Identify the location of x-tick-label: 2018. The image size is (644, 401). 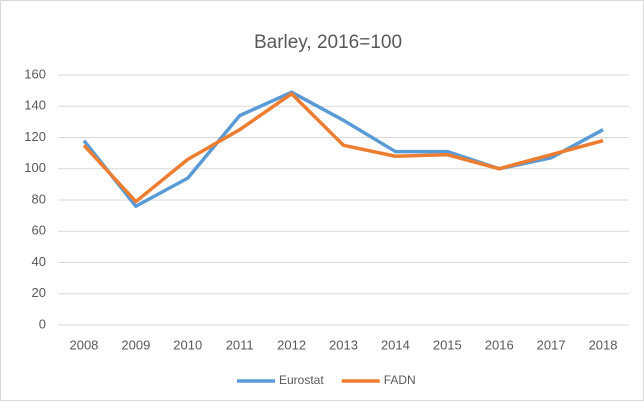
(603, 344).